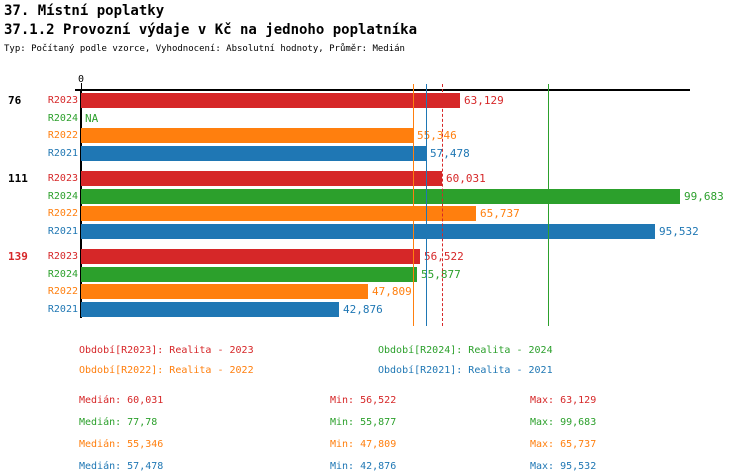 This screenshot has width=750, height=476. Describe the element at coordinates (466, 178) in the screenshot. I see `bar-value-label: 60,031` at that location.